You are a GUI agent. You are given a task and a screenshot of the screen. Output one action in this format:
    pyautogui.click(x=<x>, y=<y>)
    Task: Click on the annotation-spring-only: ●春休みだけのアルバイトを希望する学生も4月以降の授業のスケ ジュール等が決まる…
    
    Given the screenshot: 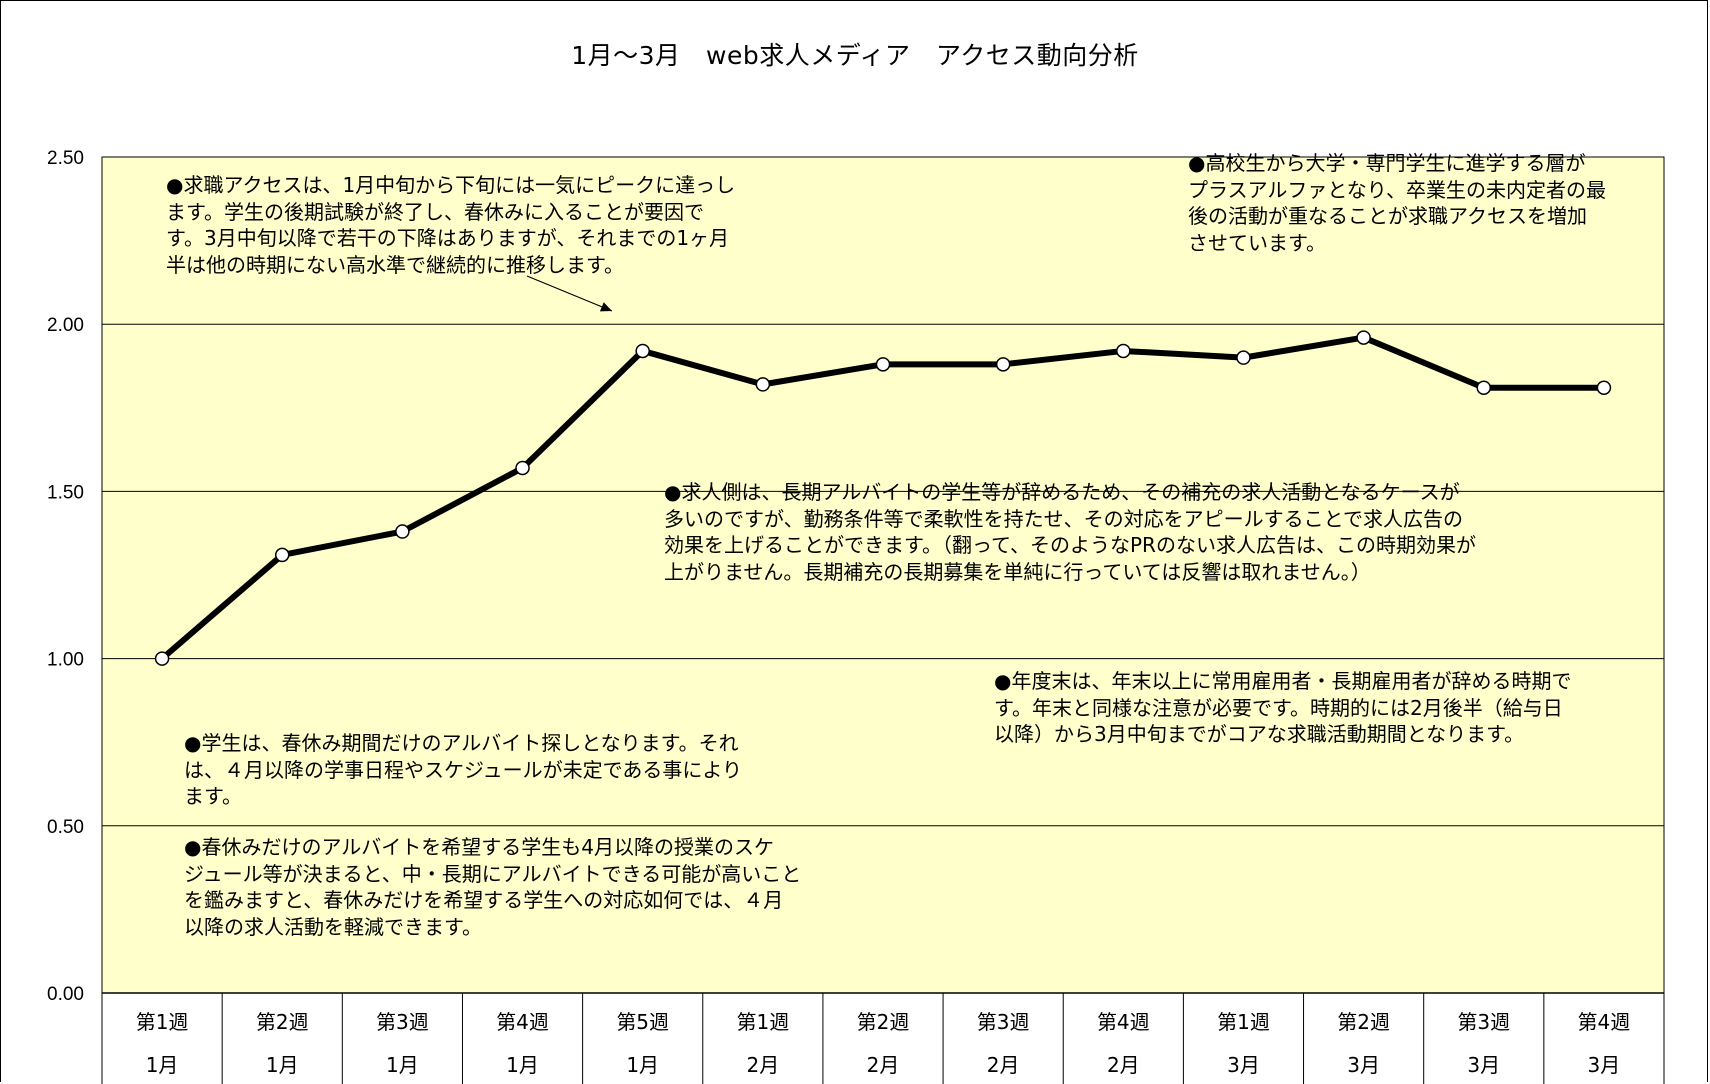 What is the action you would take?
    pyautogui.click(x=493, y=887)
    